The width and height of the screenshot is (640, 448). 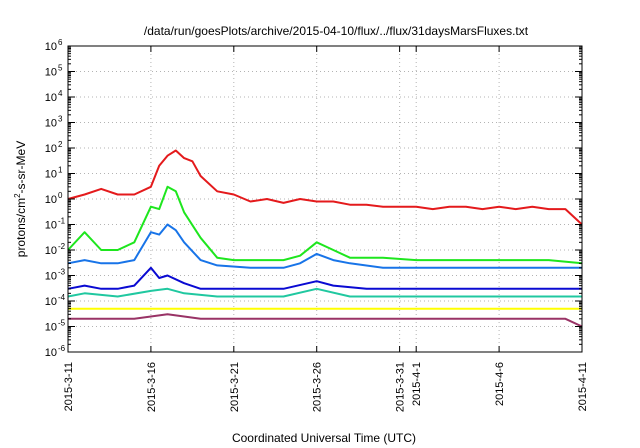 I want to click on x-tick-label: 2015-3-16, so click(x=152, y=387).